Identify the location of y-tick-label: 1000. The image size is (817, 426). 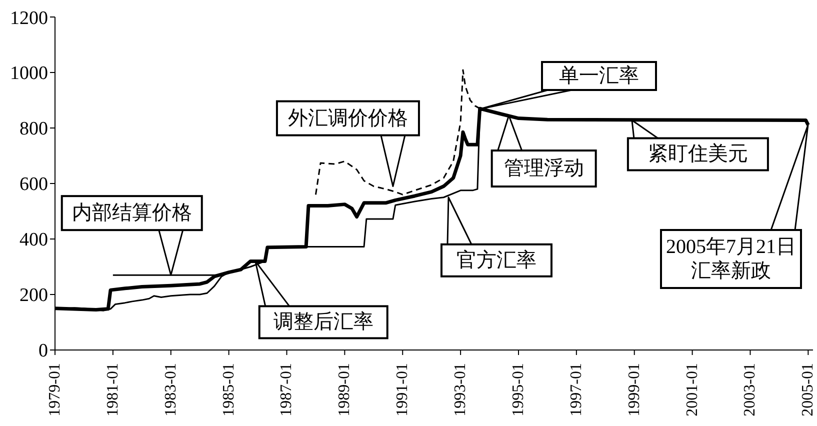
(29, 73).